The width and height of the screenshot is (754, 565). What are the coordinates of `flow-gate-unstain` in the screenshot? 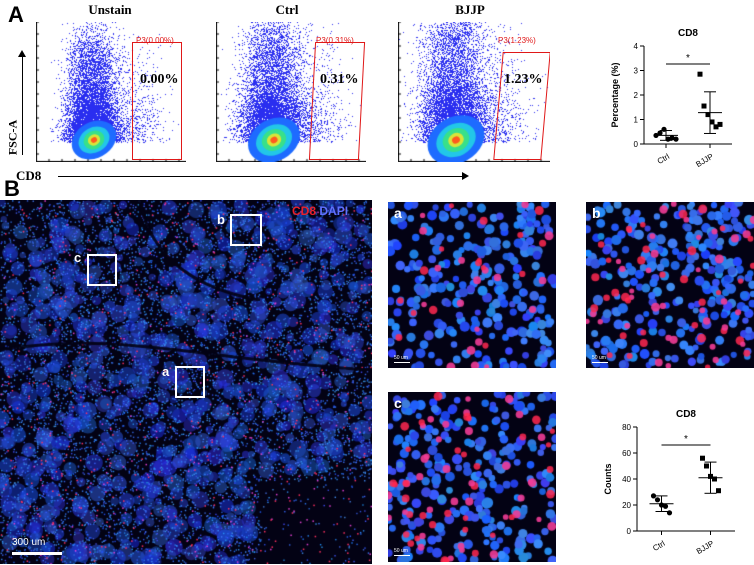 It's located at (157, 101).